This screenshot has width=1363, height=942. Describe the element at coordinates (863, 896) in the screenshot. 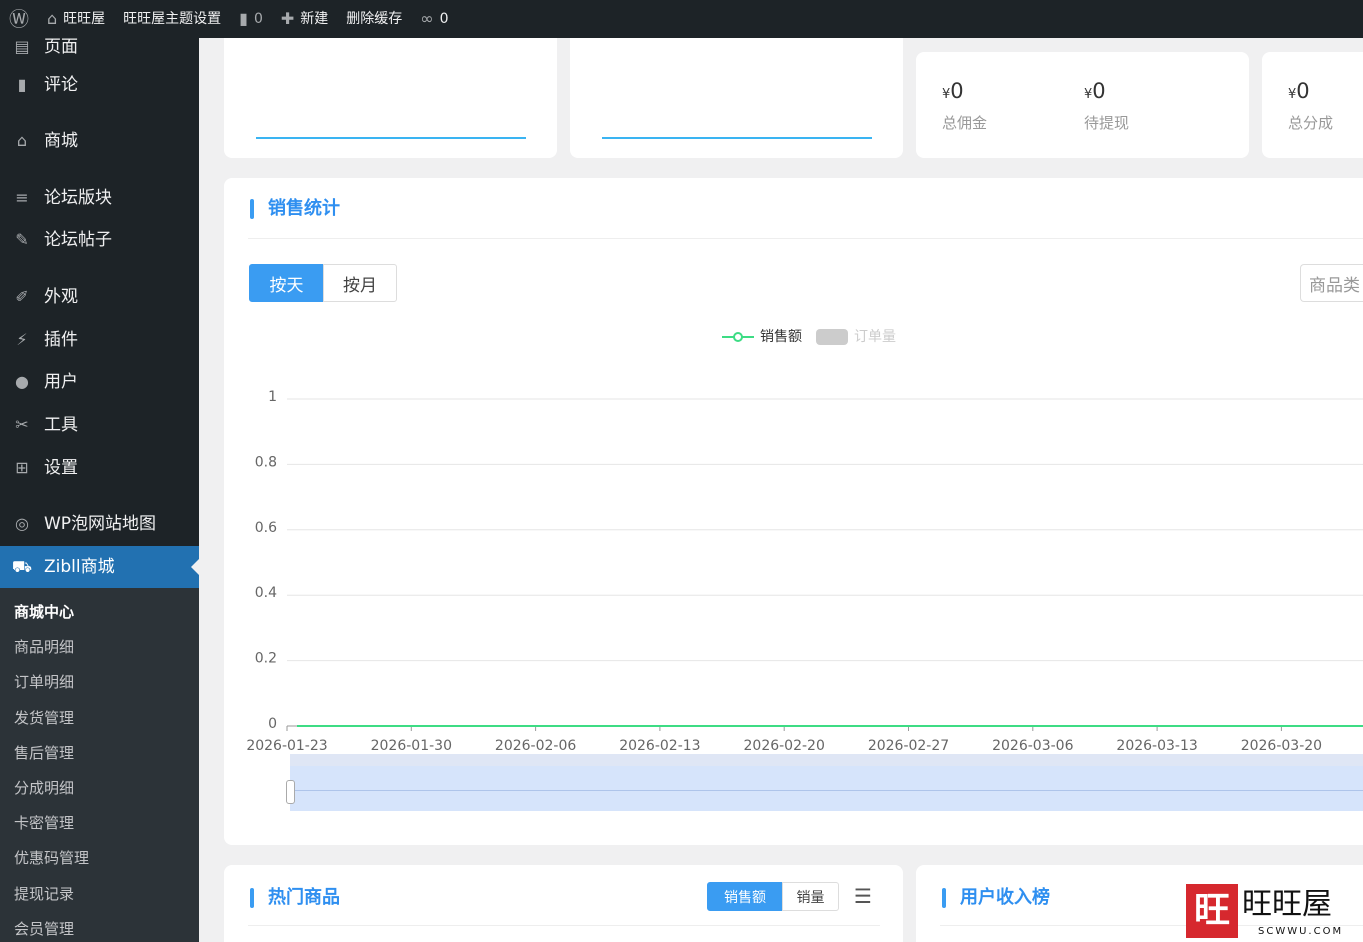

I see `filter-sliders-icon: ☰` at that location.